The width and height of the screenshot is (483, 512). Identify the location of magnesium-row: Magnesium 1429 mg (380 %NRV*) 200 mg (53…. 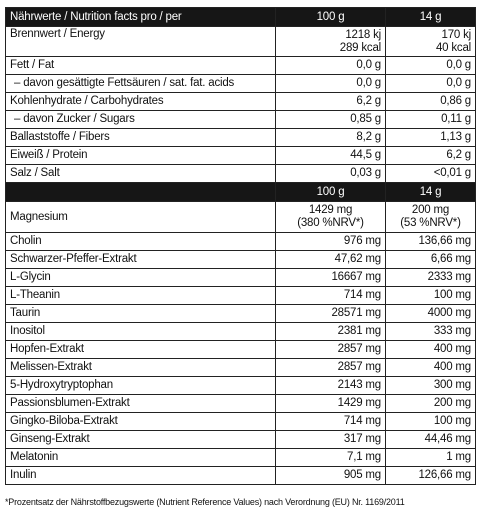
(240, 217).